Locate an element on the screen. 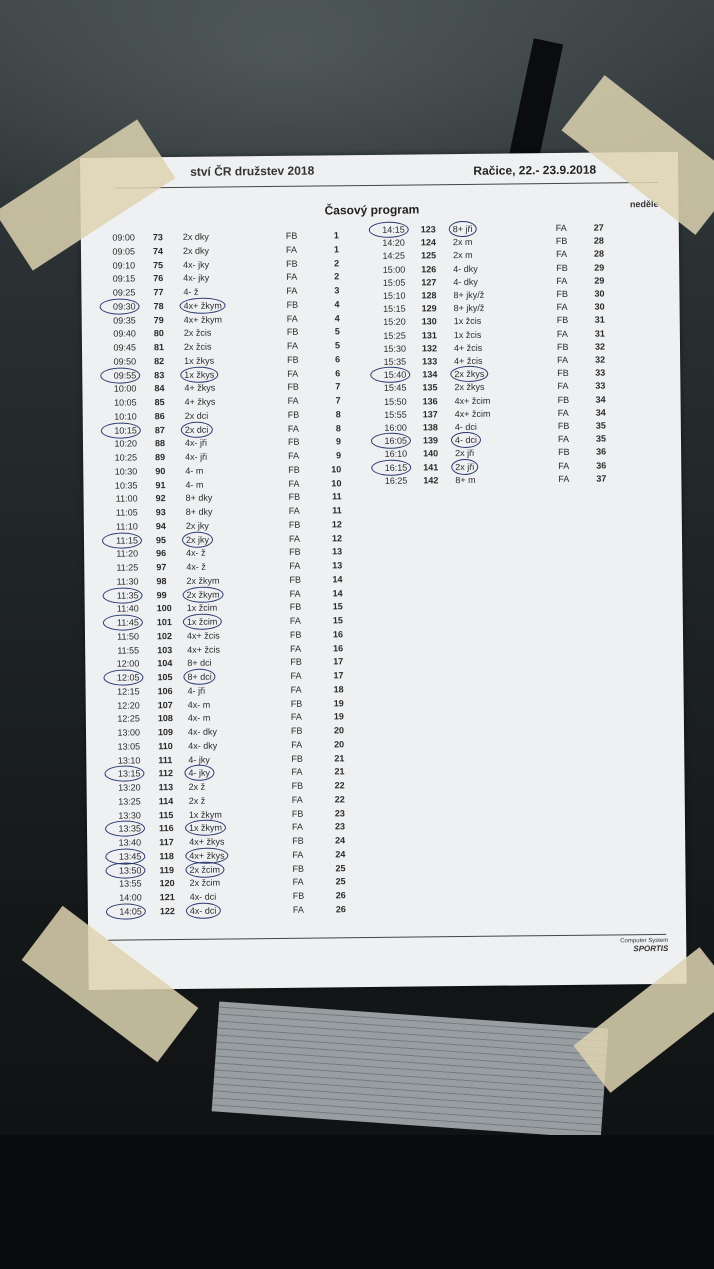 This screenshot has height=1269, width=714. race-cell: 18 is located at coordinates (338, 689).